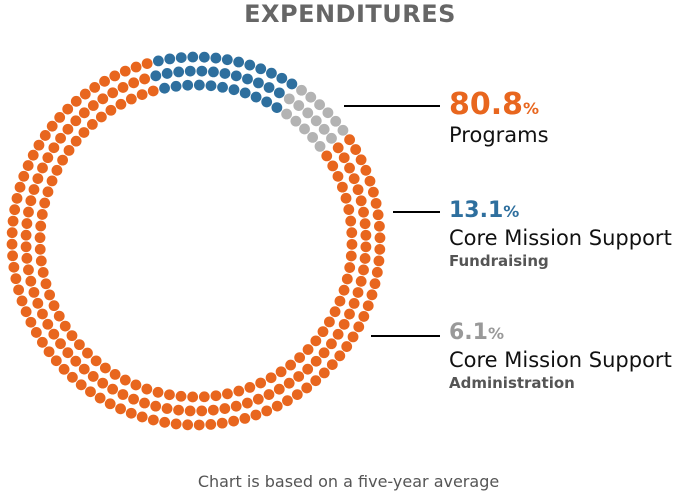 This screenshot has height=495, width=697. Describe the element at coordinates (494, 104) in the screenshot. I see `percent-label-programs: 80.8%` at that location.